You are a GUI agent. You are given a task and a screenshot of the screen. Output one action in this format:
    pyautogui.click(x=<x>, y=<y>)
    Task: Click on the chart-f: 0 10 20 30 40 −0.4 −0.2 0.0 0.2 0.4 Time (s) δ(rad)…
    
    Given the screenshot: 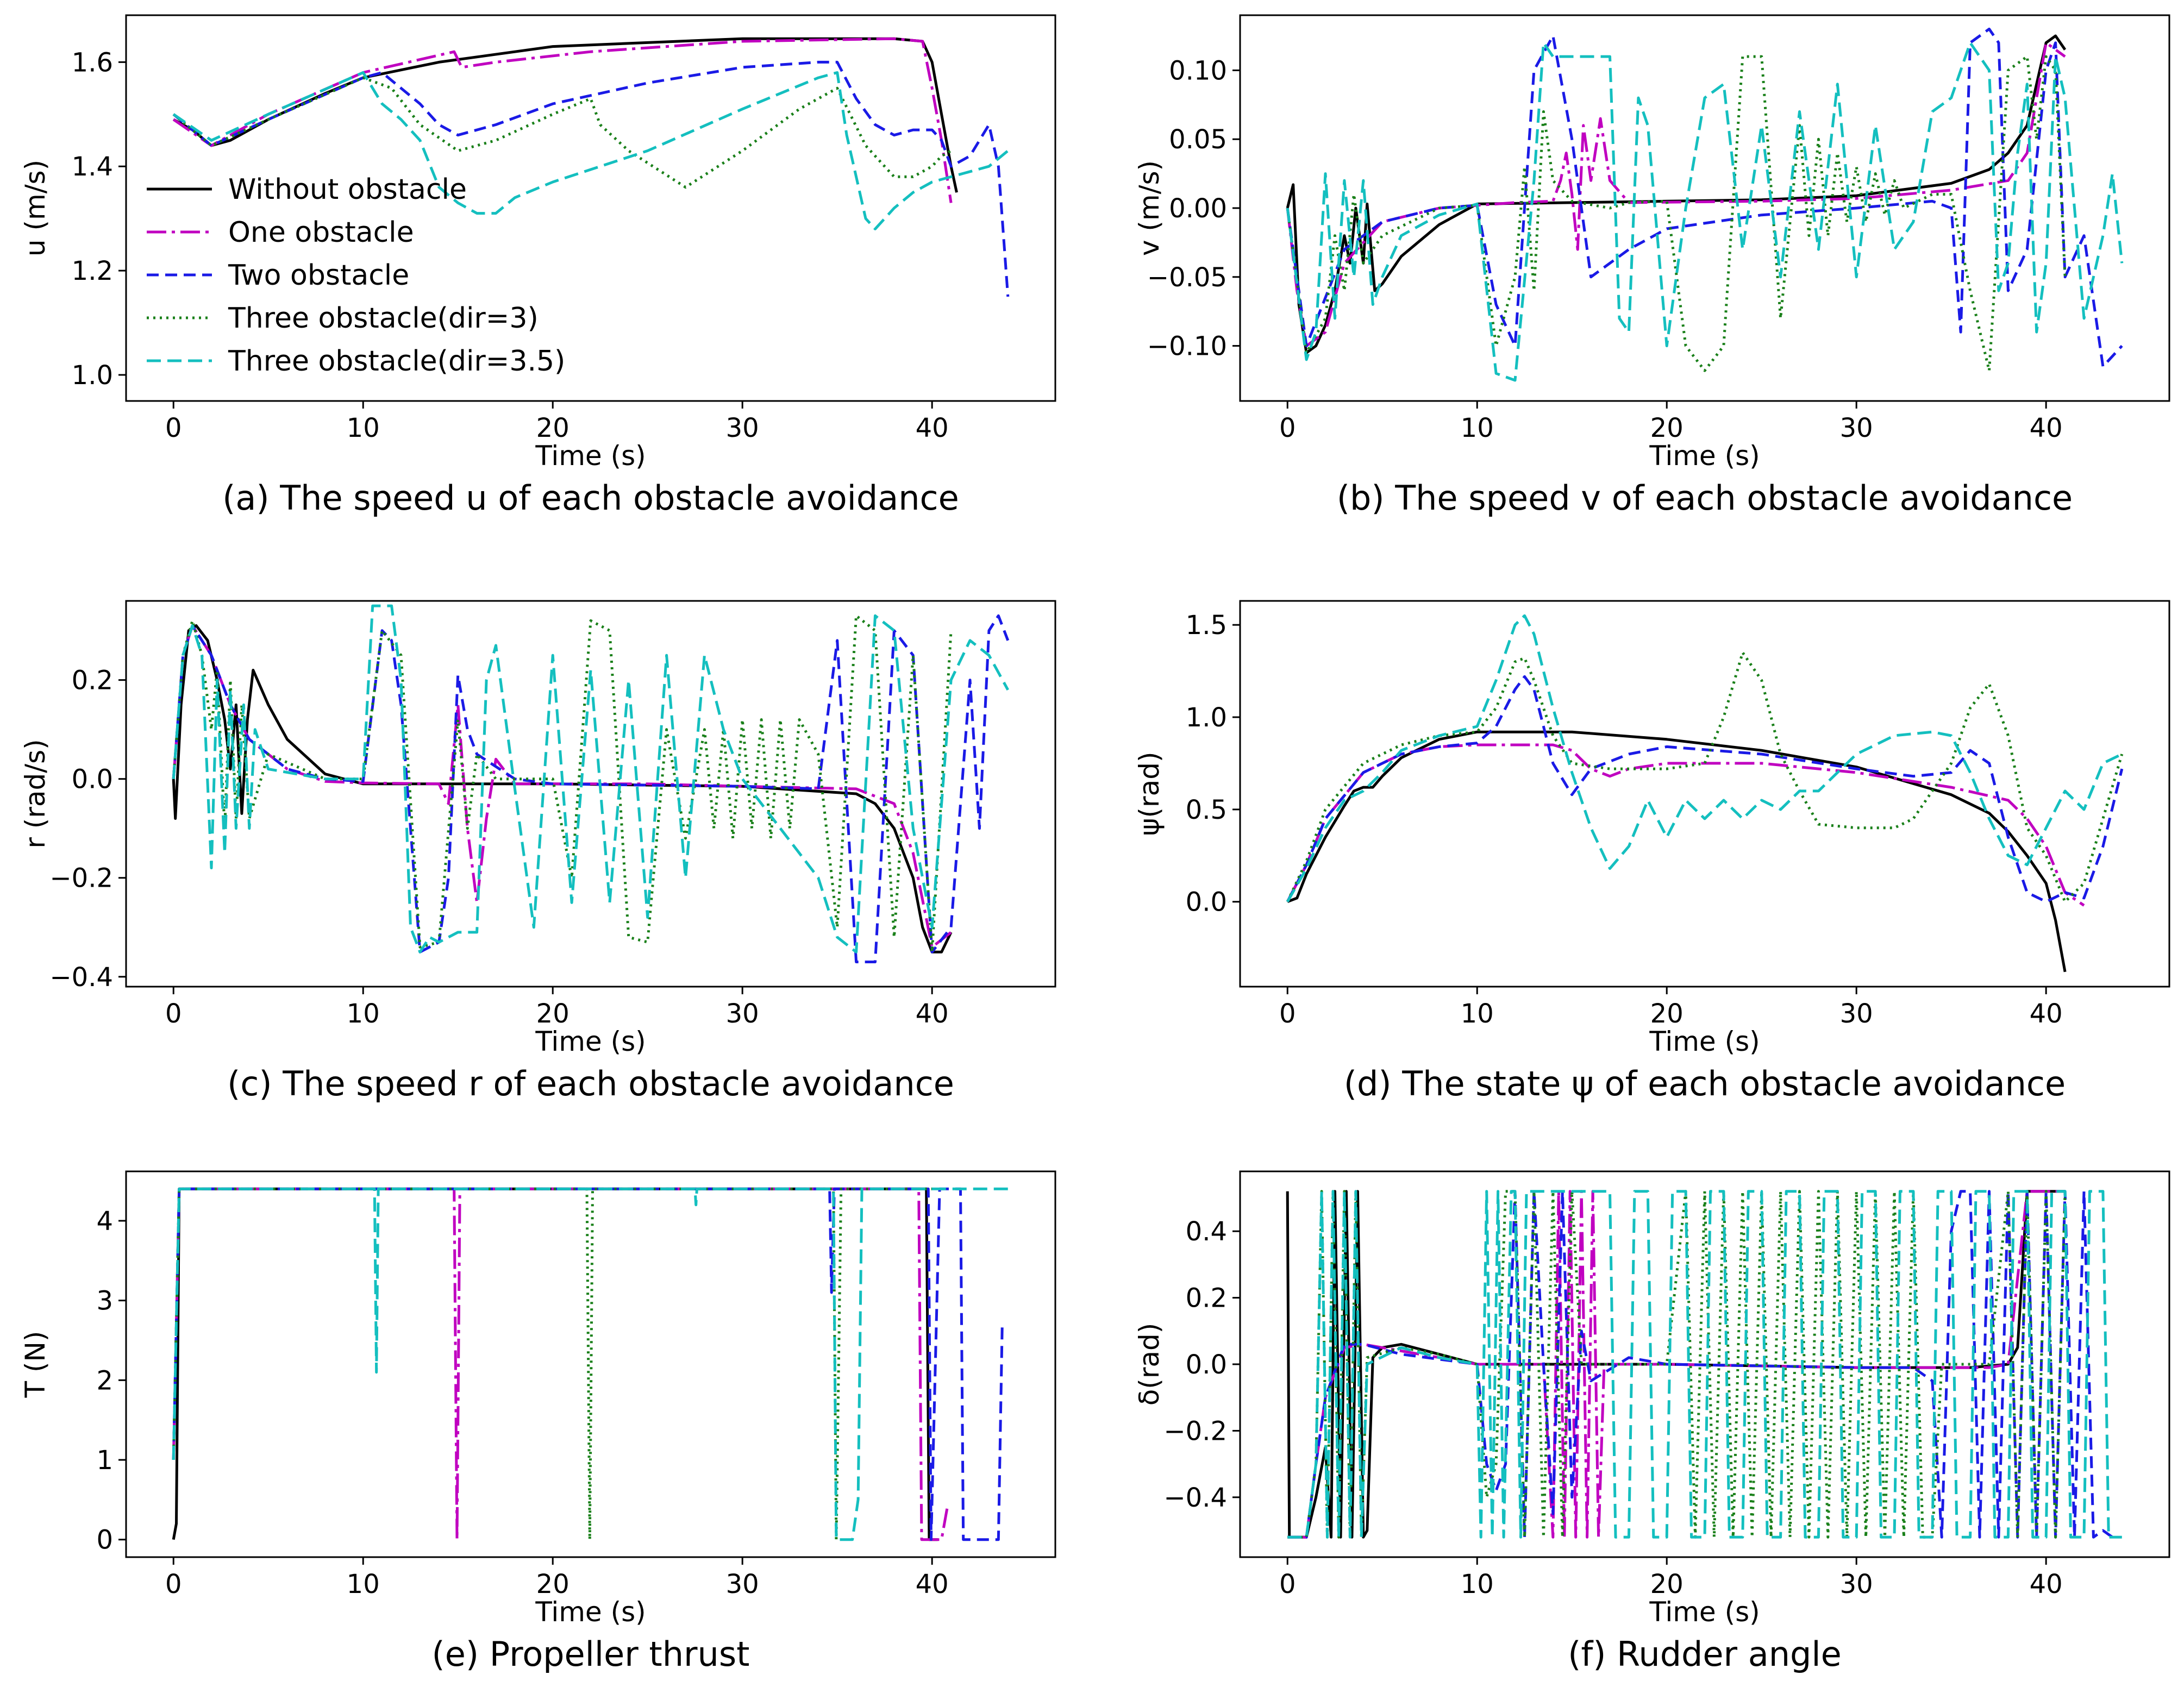 What is the action you would take?
    pyautogui.click(x=1652, y=1422)
    